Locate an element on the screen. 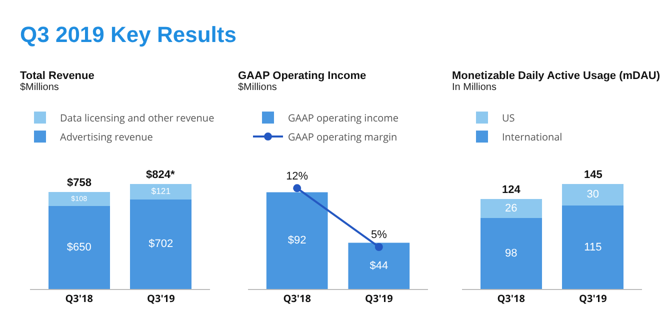 Image resolution: width=662 pixels, height=321 pixels. total-label: $758 is located at coordinates (79, 183).